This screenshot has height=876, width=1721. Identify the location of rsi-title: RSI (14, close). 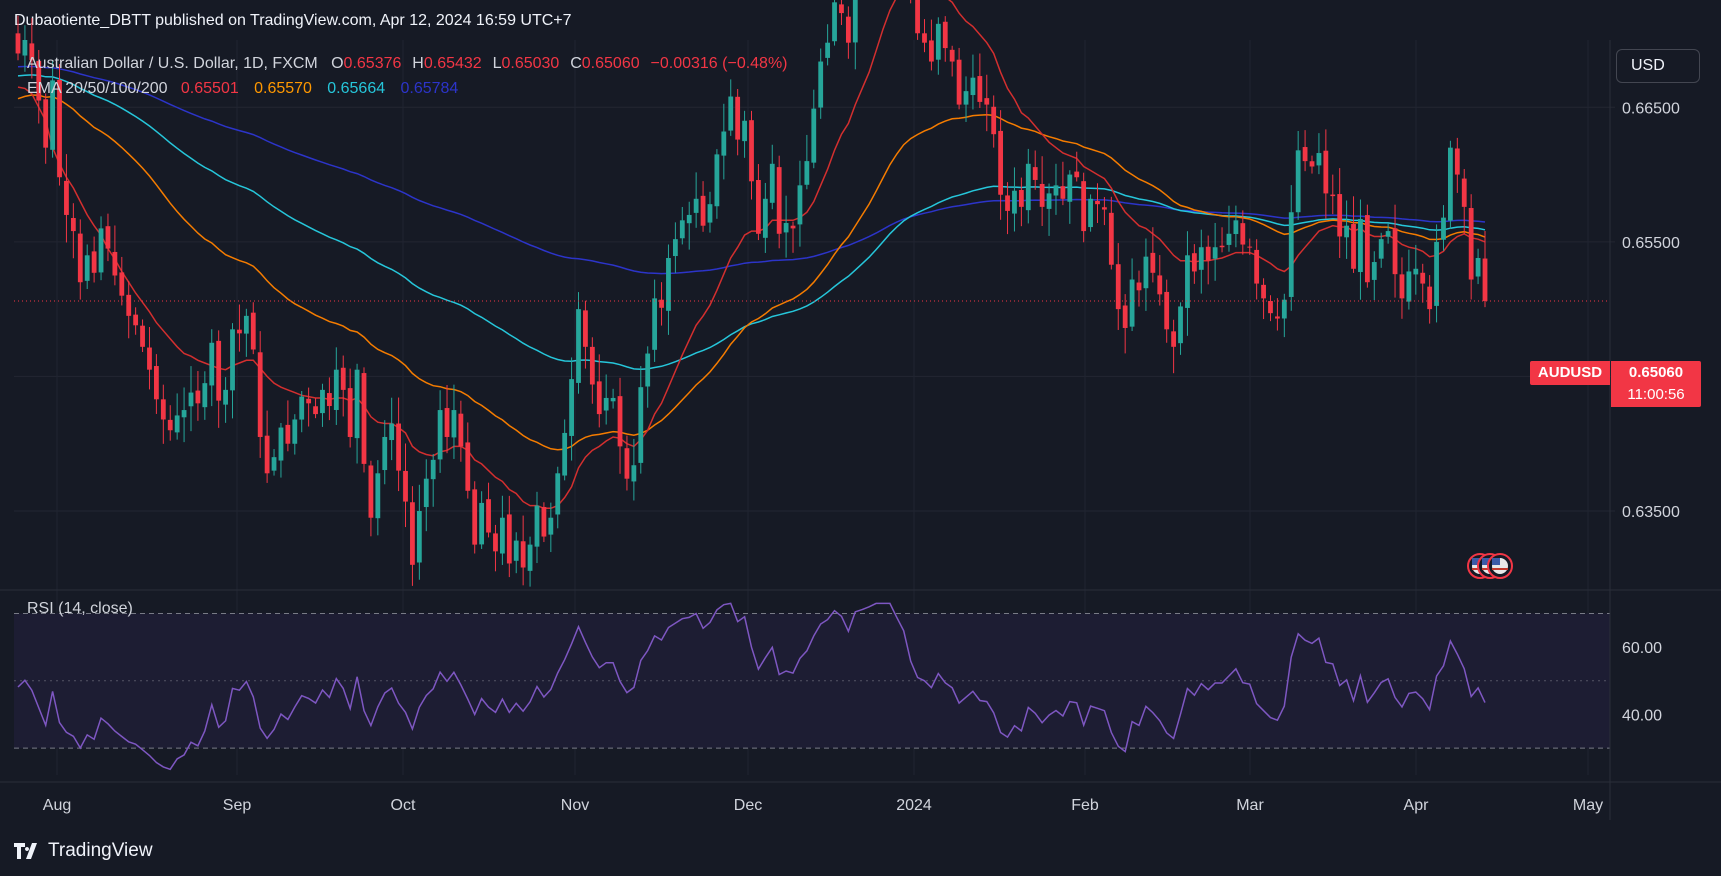
(80, 608).